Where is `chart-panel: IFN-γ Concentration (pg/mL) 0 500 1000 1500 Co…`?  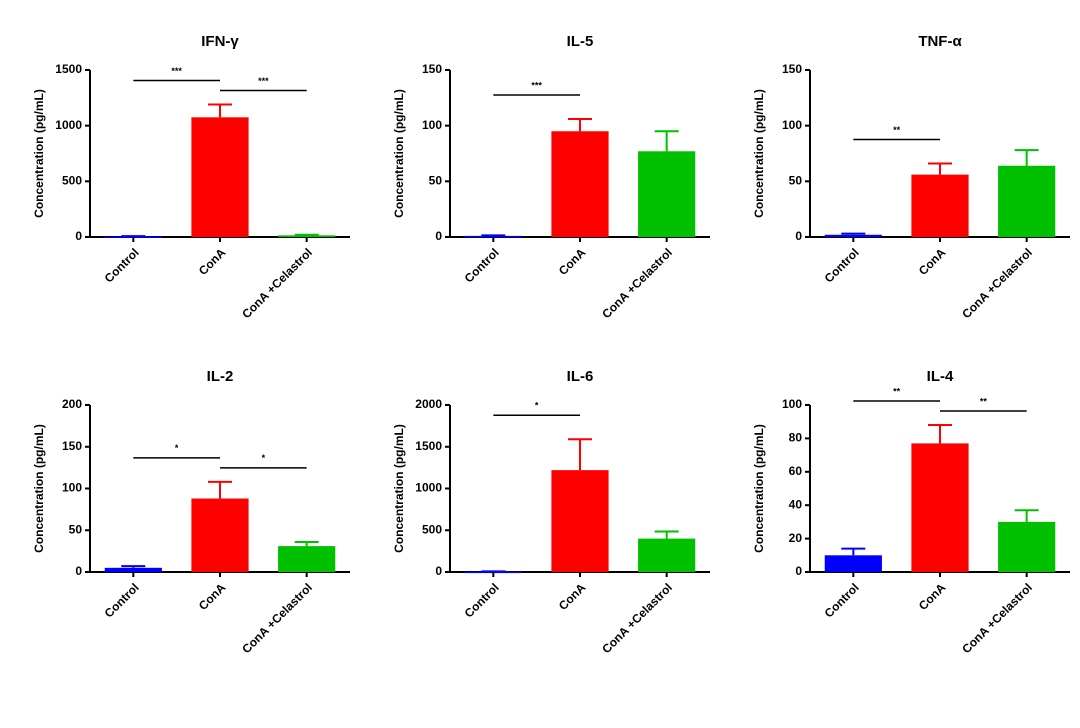
chart-panel: IFN-γ Concentration (pg/mL) 0 500 1000 1500 Co… is located at coordinates (191, 177).